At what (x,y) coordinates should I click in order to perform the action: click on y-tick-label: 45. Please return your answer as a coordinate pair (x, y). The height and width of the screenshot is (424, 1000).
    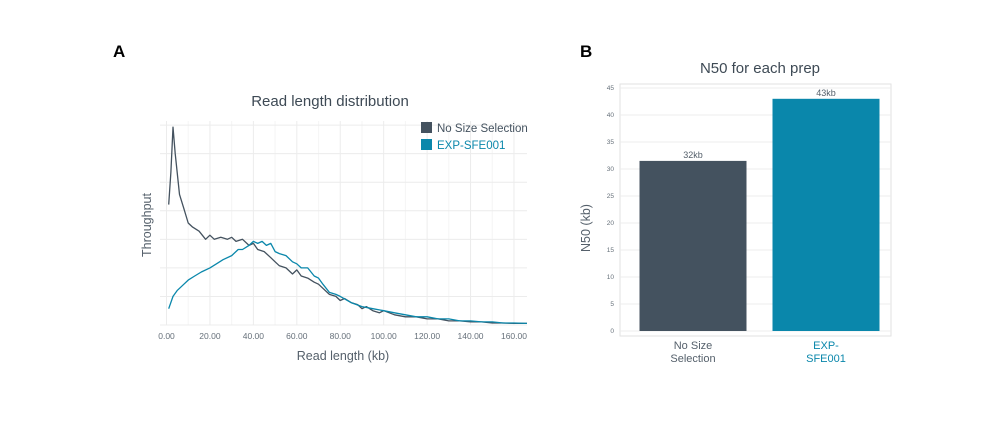
    Looking at the image, I should click on (611, 88).